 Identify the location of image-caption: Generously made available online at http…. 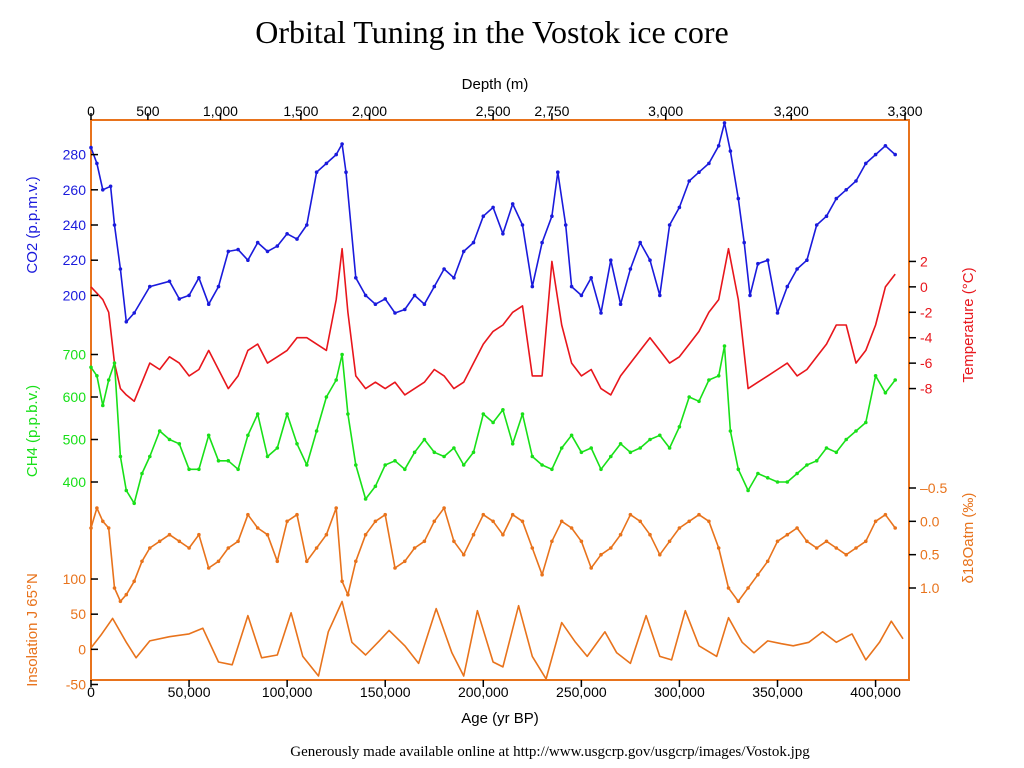
(550, 752).